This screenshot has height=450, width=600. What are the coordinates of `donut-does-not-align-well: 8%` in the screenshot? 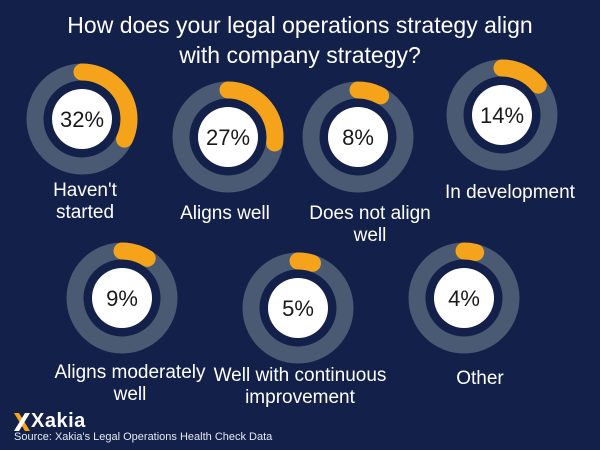 It's located at (358, 137).